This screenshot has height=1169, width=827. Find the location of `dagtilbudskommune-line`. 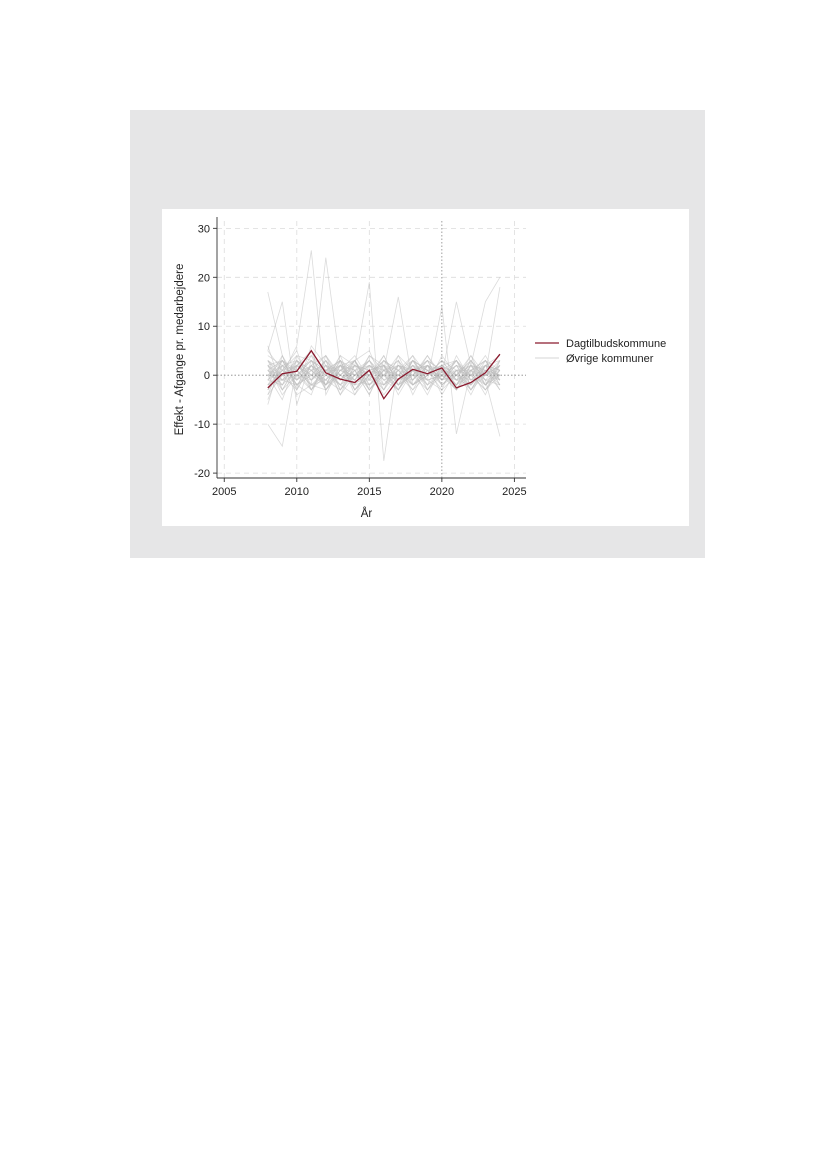

dagtilbudskommune-line is located at coordinates (384, 374).